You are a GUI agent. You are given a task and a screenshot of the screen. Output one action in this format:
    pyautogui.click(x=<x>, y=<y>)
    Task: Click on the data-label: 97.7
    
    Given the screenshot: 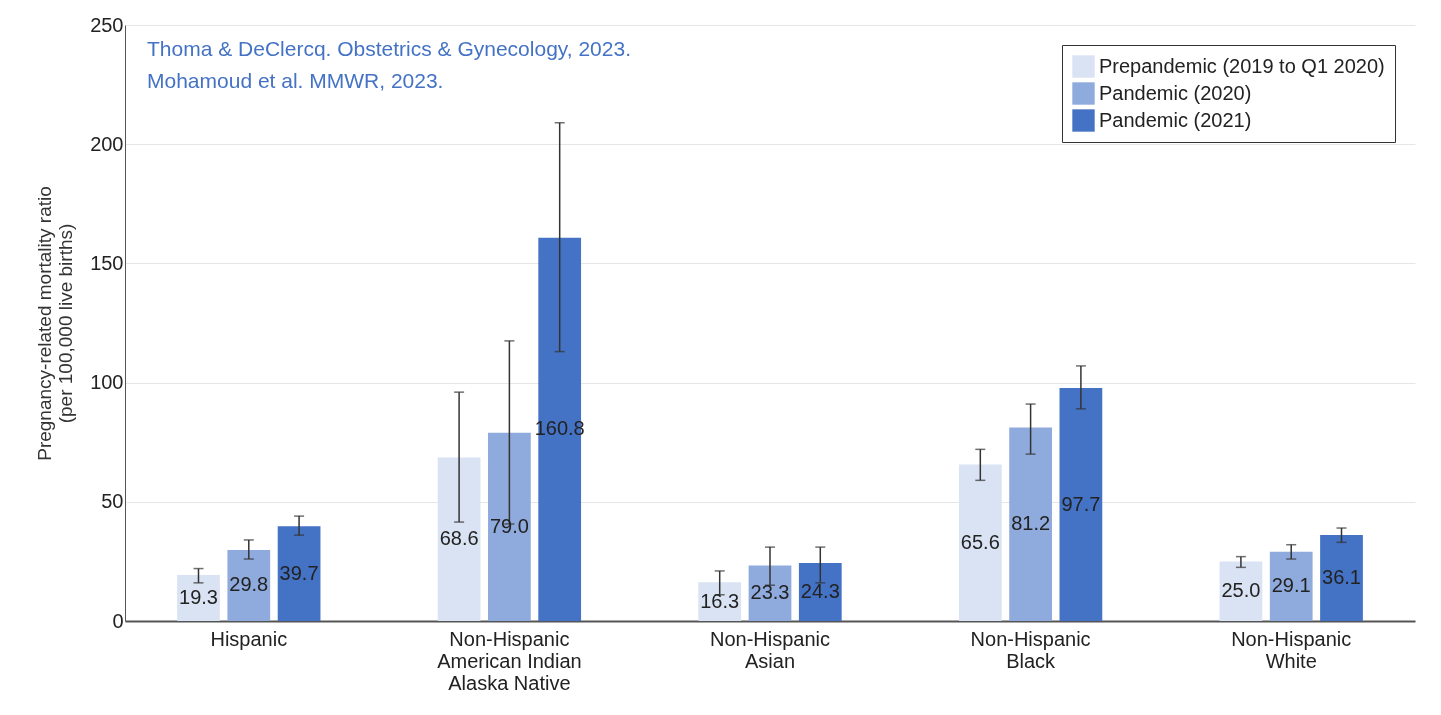 What is the action you would take?
    pyautogui.click(x=1081, y=503)
    